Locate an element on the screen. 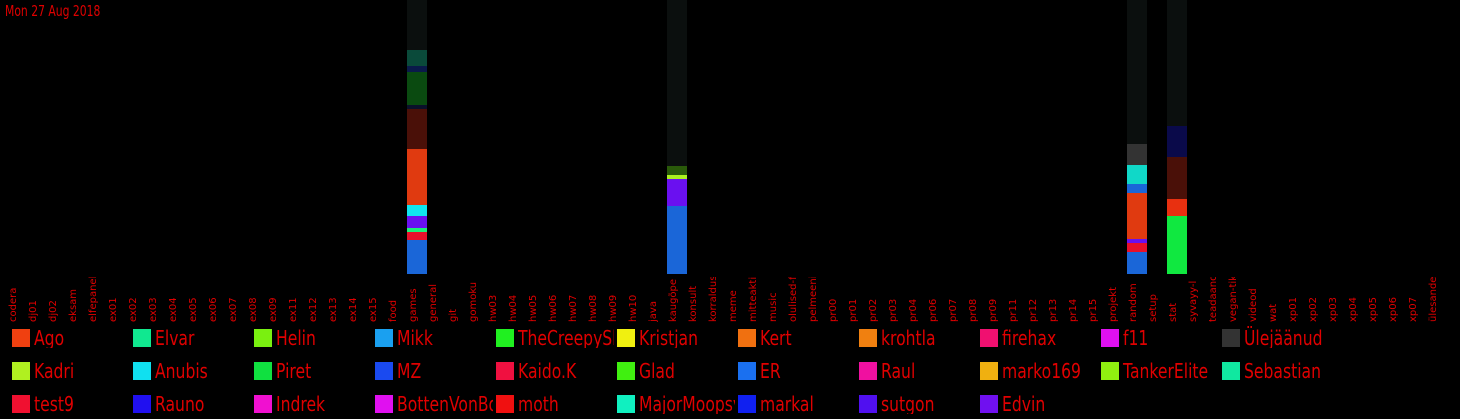  category-label: git is located at coordinates (454, 299).